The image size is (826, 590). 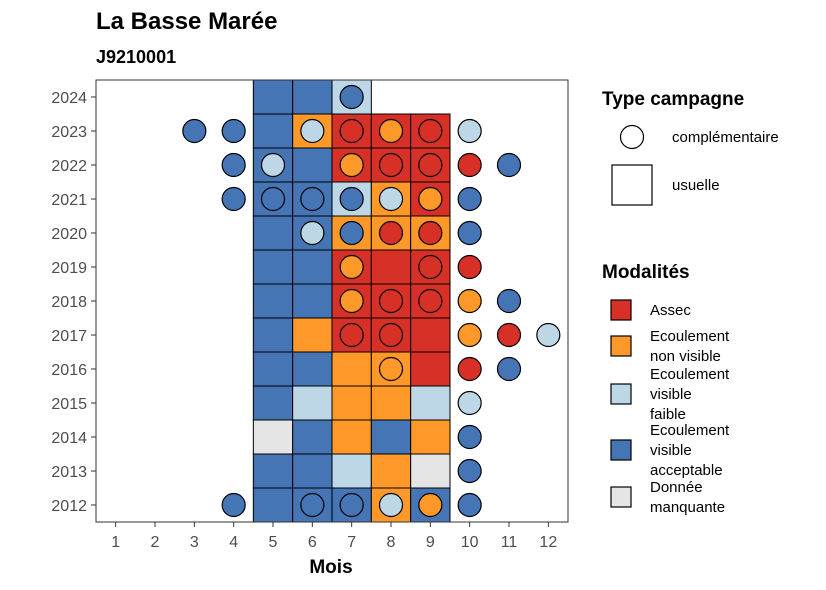 What do you see at coordinates (632, 137) in the screenshot?
I see `legend-circle-key` at bounding box center [632, 137].